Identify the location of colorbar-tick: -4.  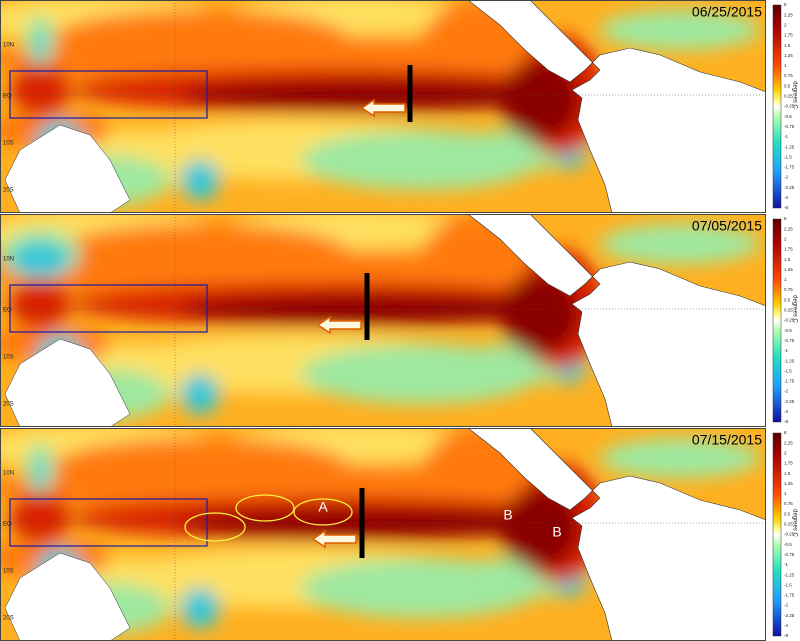
(786, 411).